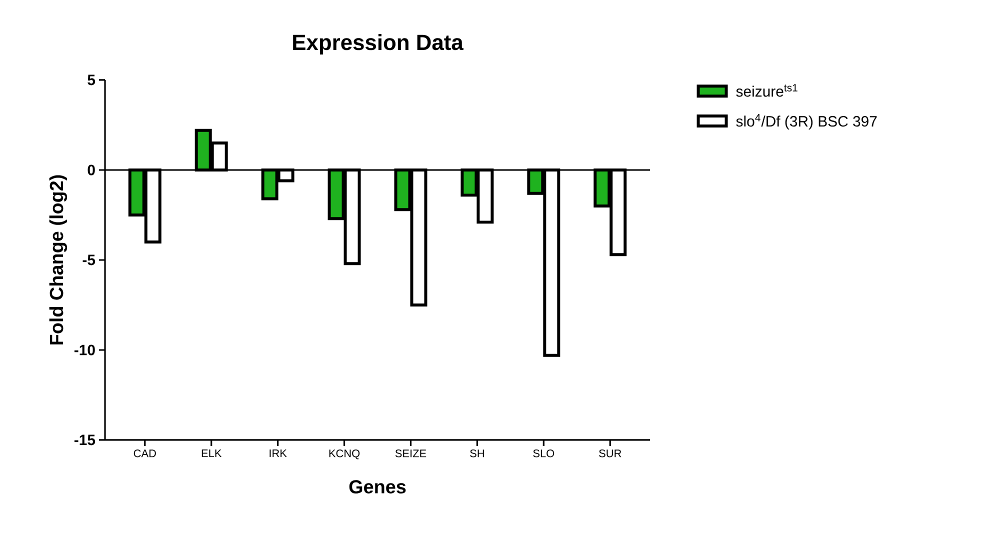 This screenshot has width=994, height=533. I want to click on y-tick-label: 0, so click(91, 170).